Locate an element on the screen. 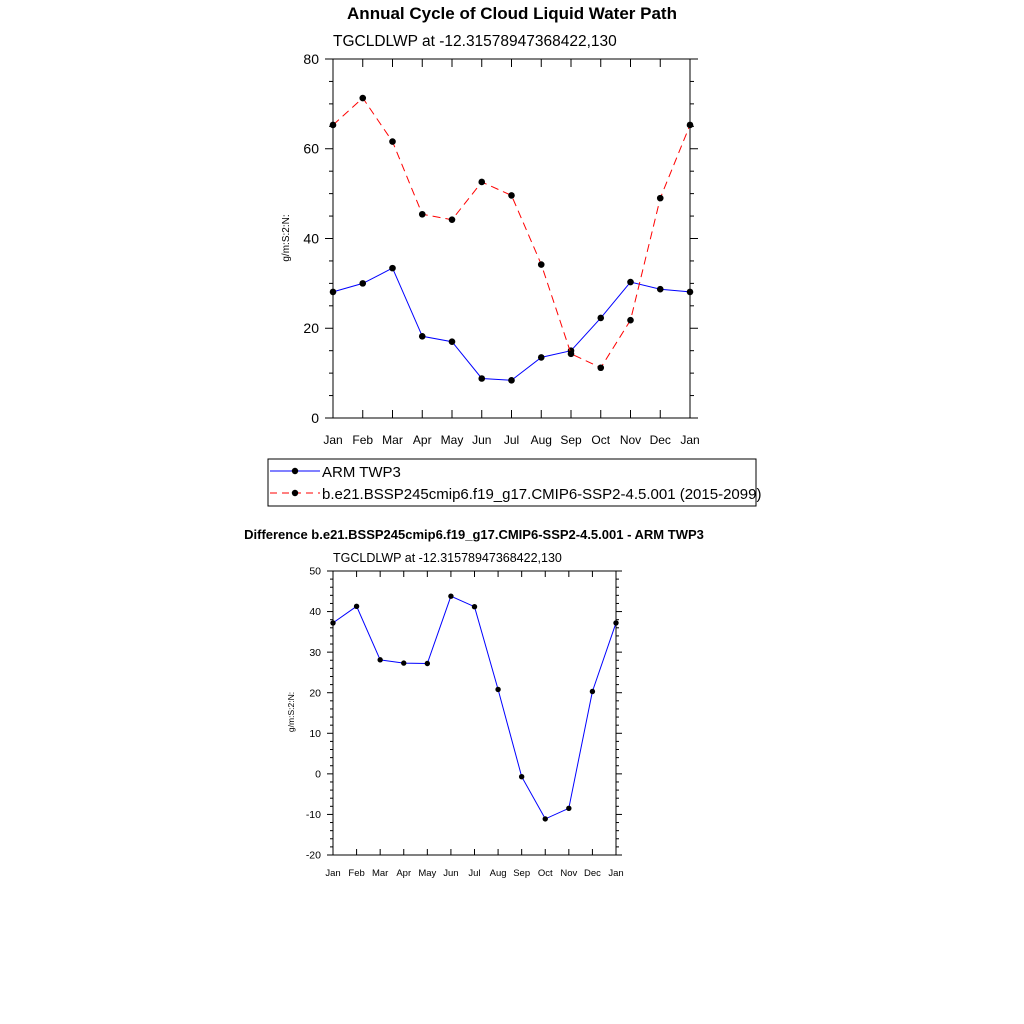 The image size is (1024, 1024). chart1-title: Annual Cycle of Cloud Liquid Water Path is located at coordinates (512, 13).